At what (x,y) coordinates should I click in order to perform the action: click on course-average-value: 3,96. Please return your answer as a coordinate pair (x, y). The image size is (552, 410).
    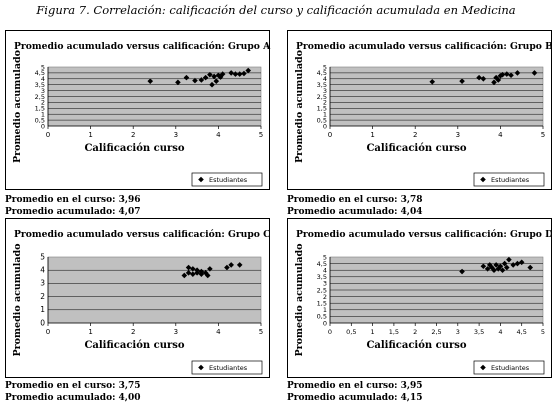
    Looking at the image, I should click on (129, 200).